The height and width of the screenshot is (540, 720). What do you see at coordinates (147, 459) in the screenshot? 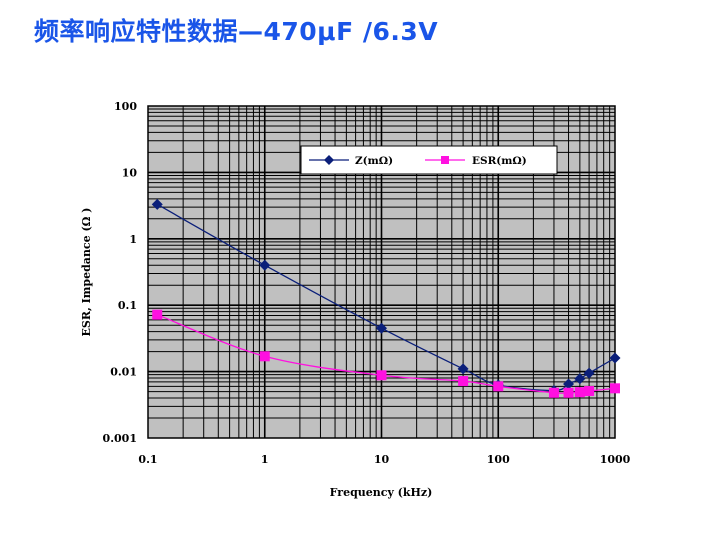
I see `x-tick-label: 0.1` at bounding box center [147, 459].